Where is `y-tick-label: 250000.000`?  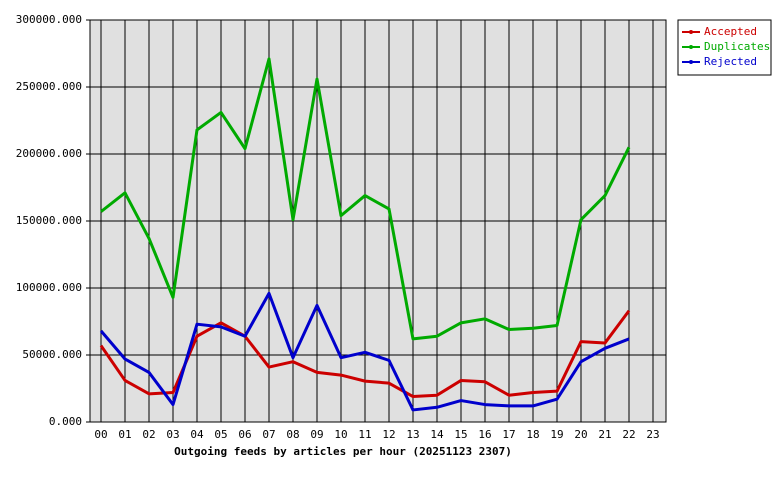
y-tick-label: 250000.000 is located at coordinates (49, 86).